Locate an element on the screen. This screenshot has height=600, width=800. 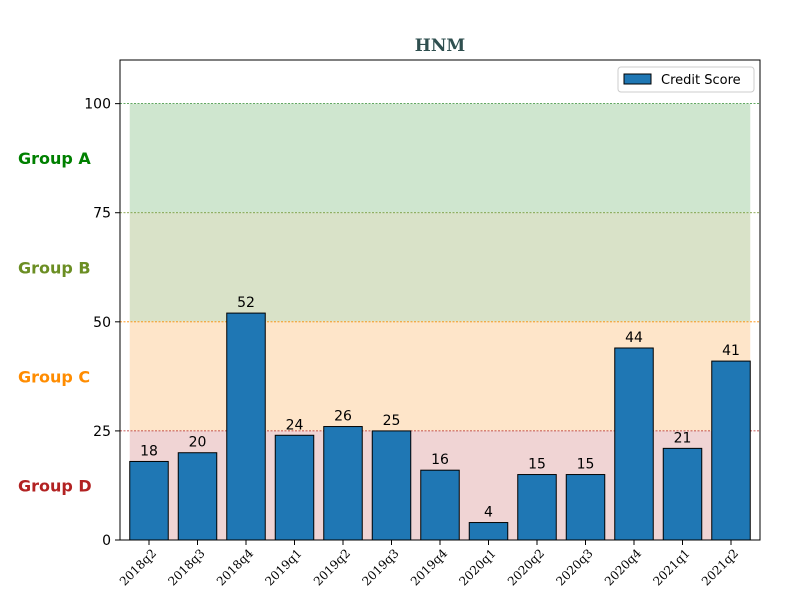
band-group-a is located at coordinates (440, 158).